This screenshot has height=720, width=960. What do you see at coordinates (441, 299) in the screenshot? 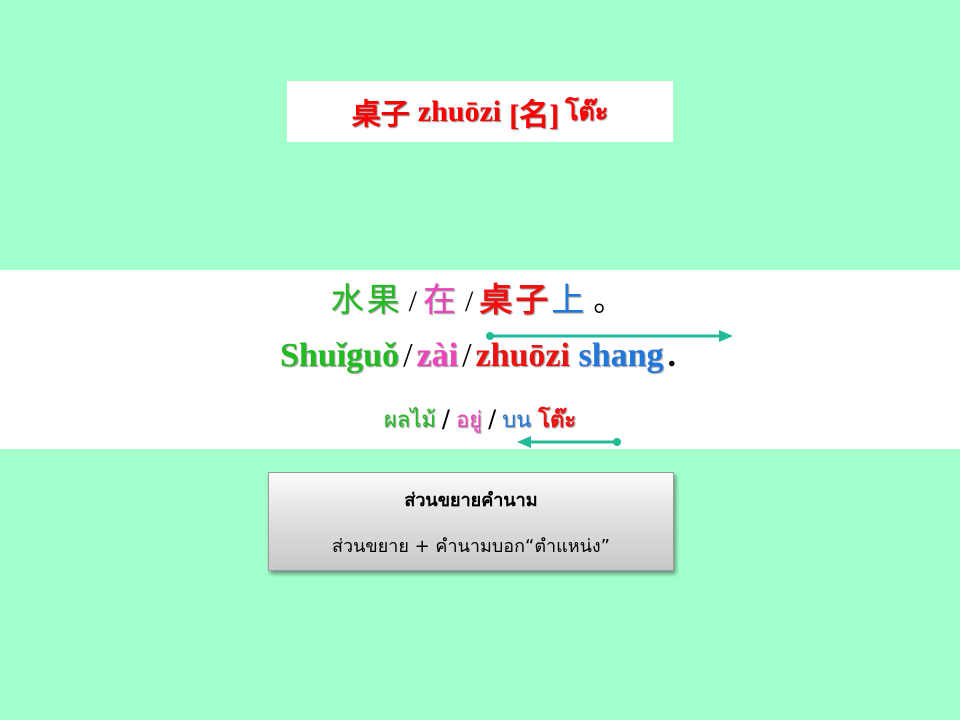
I see `hanzi-word-at: 在` at bounding box center [441, 299].